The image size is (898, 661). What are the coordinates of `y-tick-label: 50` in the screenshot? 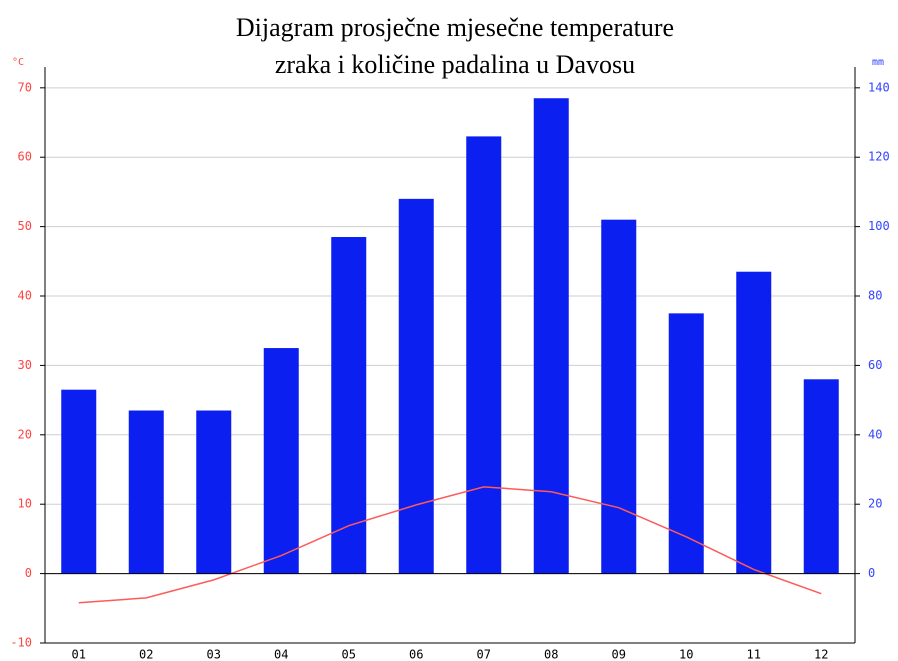 It's located at (25, 226).